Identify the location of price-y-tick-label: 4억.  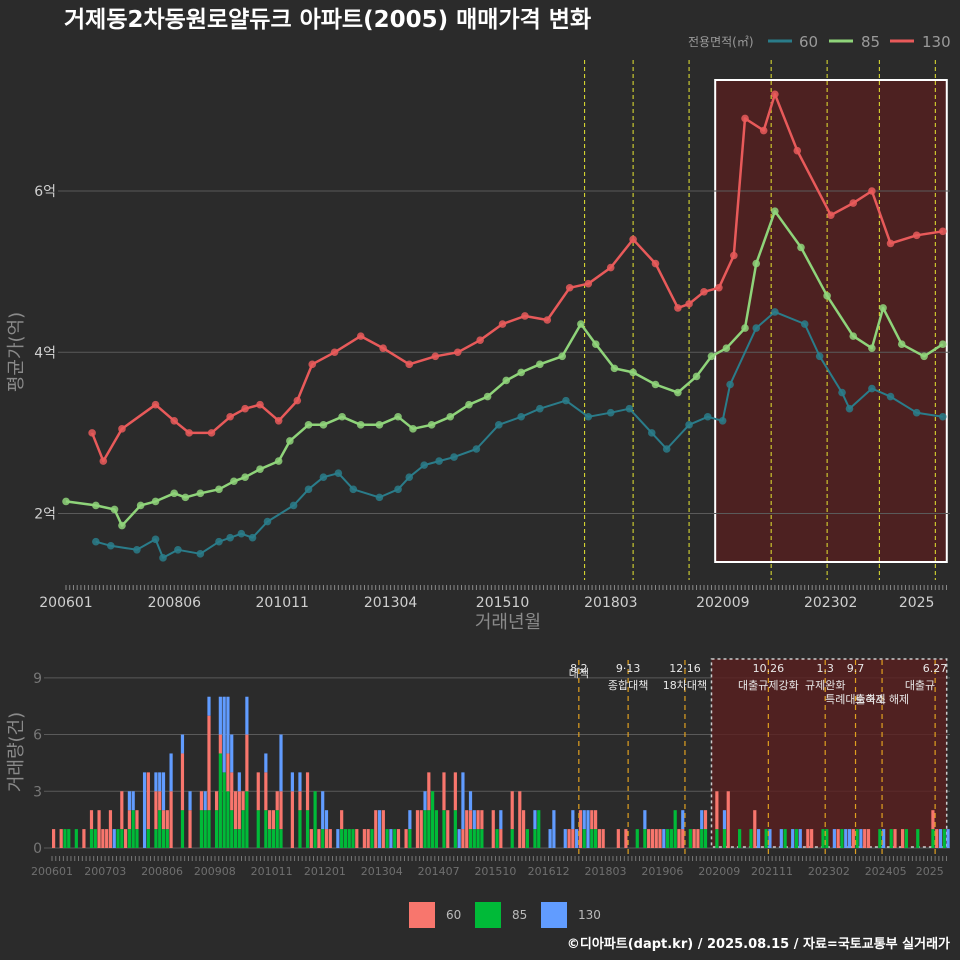
(45, 353).